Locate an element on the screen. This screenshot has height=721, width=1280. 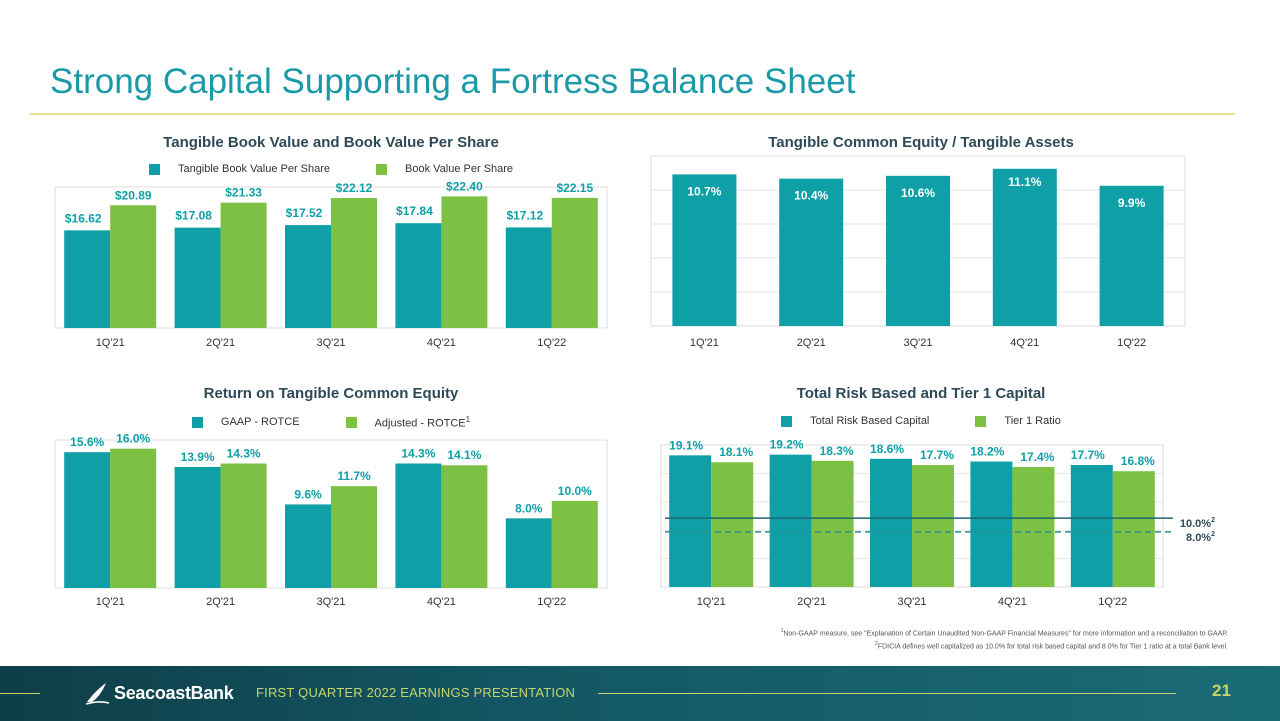
legend-item-book: Book Value Per Share is located at coordinates (444, 169).